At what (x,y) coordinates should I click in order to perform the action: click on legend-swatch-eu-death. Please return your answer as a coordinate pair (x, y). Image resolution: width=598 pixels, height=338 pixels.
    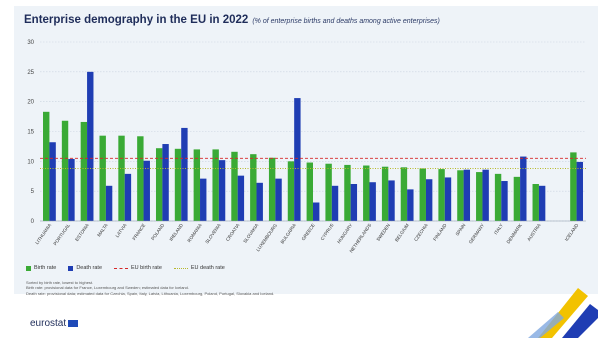
    Looking at the image, I should click on (180, 268).